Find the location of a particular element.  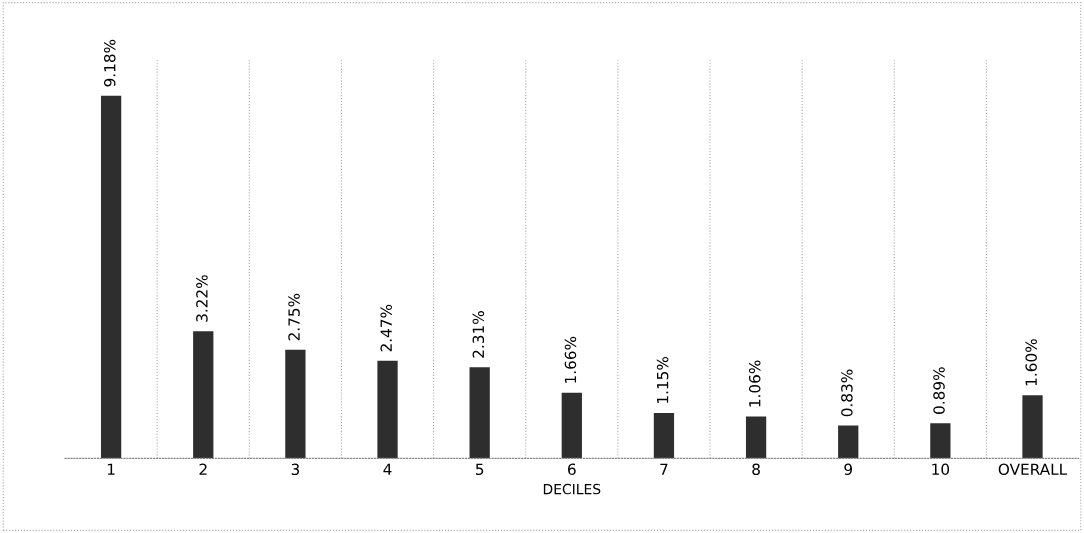

data-label: 1.60% is located at coordinates (1031, 362).